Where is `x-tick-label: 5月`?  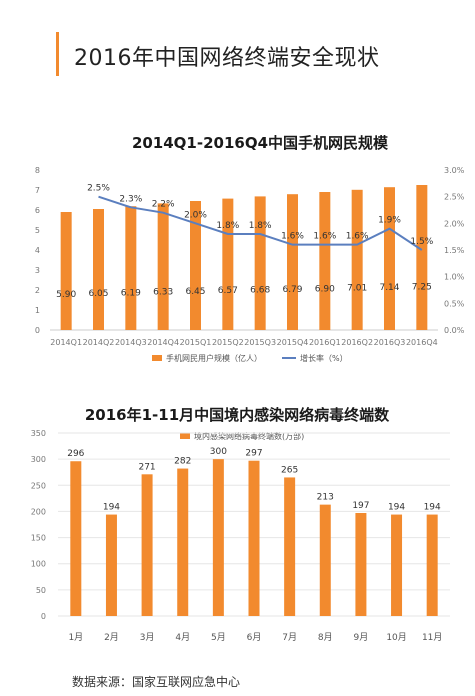 x-tick-label: 5月 is located at coordinates (218, 637).